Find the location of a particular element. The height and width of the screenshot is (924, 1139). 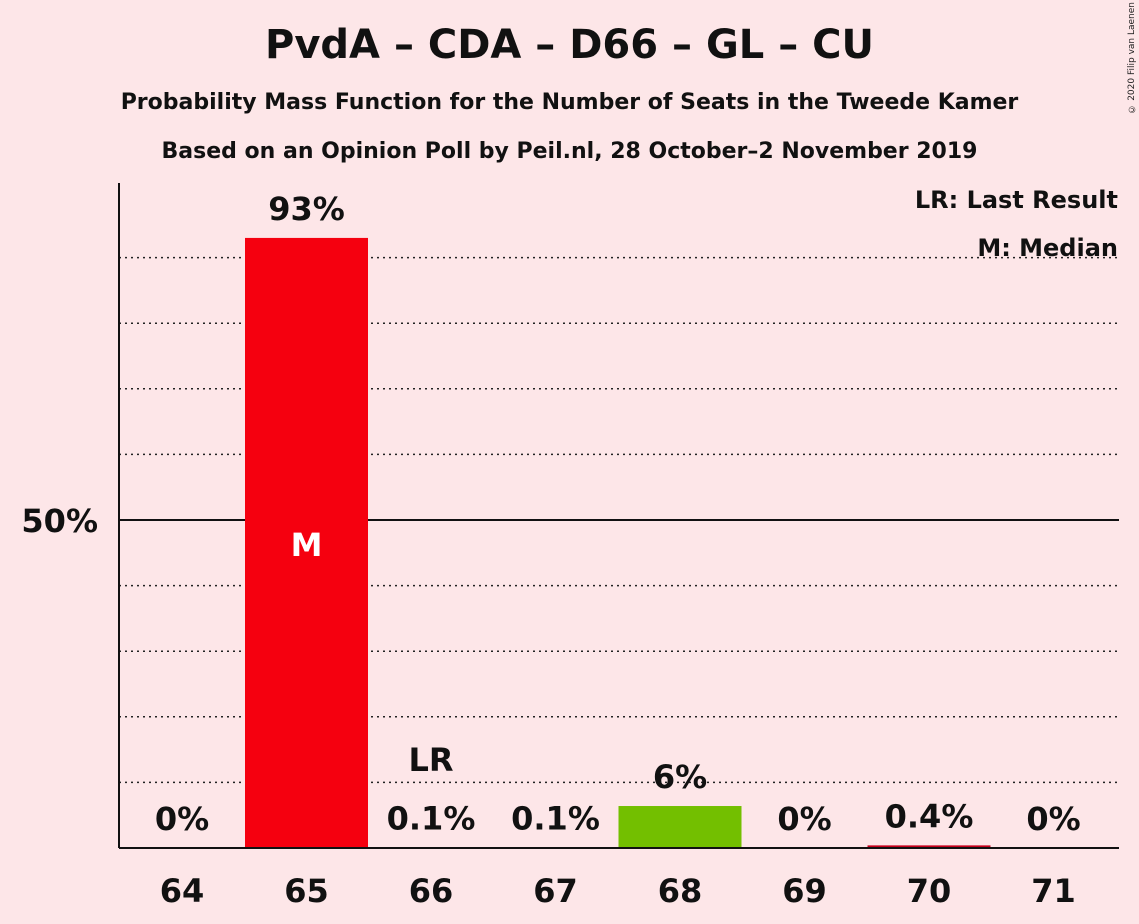

value-label-65: 93% is located at coordinates (306, 209).